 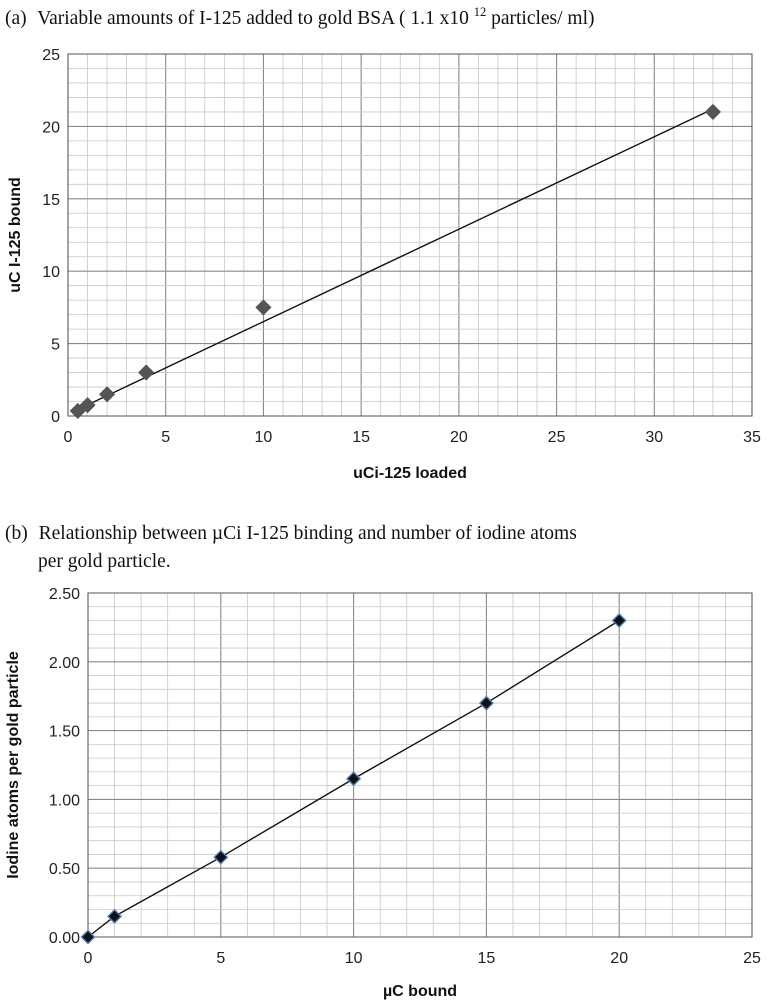 What do you see at coordinates (752, 437) in the screenshot?
I see `x-tick-label: 35` at bounding box center [752, 437].